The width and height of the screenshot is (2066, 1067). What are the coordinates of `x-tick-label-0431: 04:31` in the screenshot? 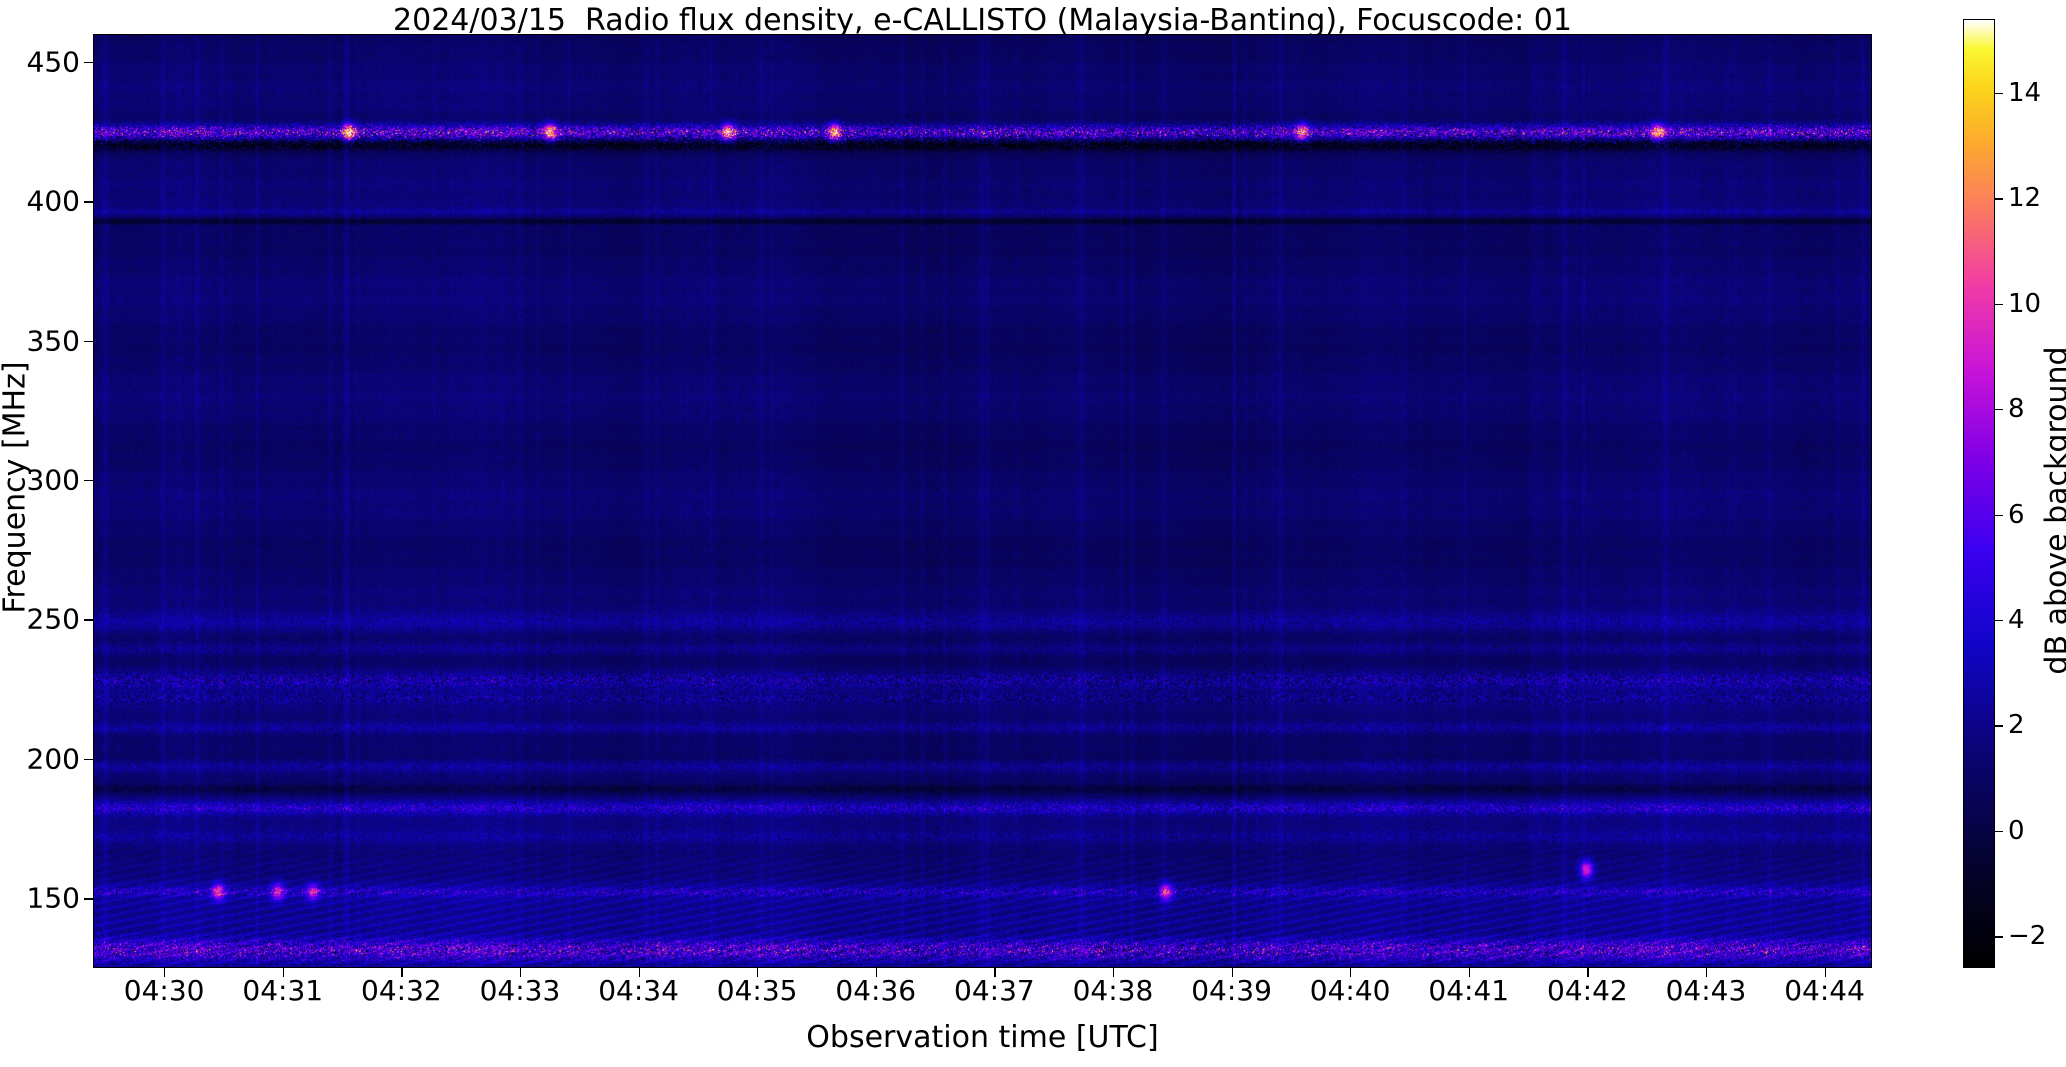 It's located at (283, 990).